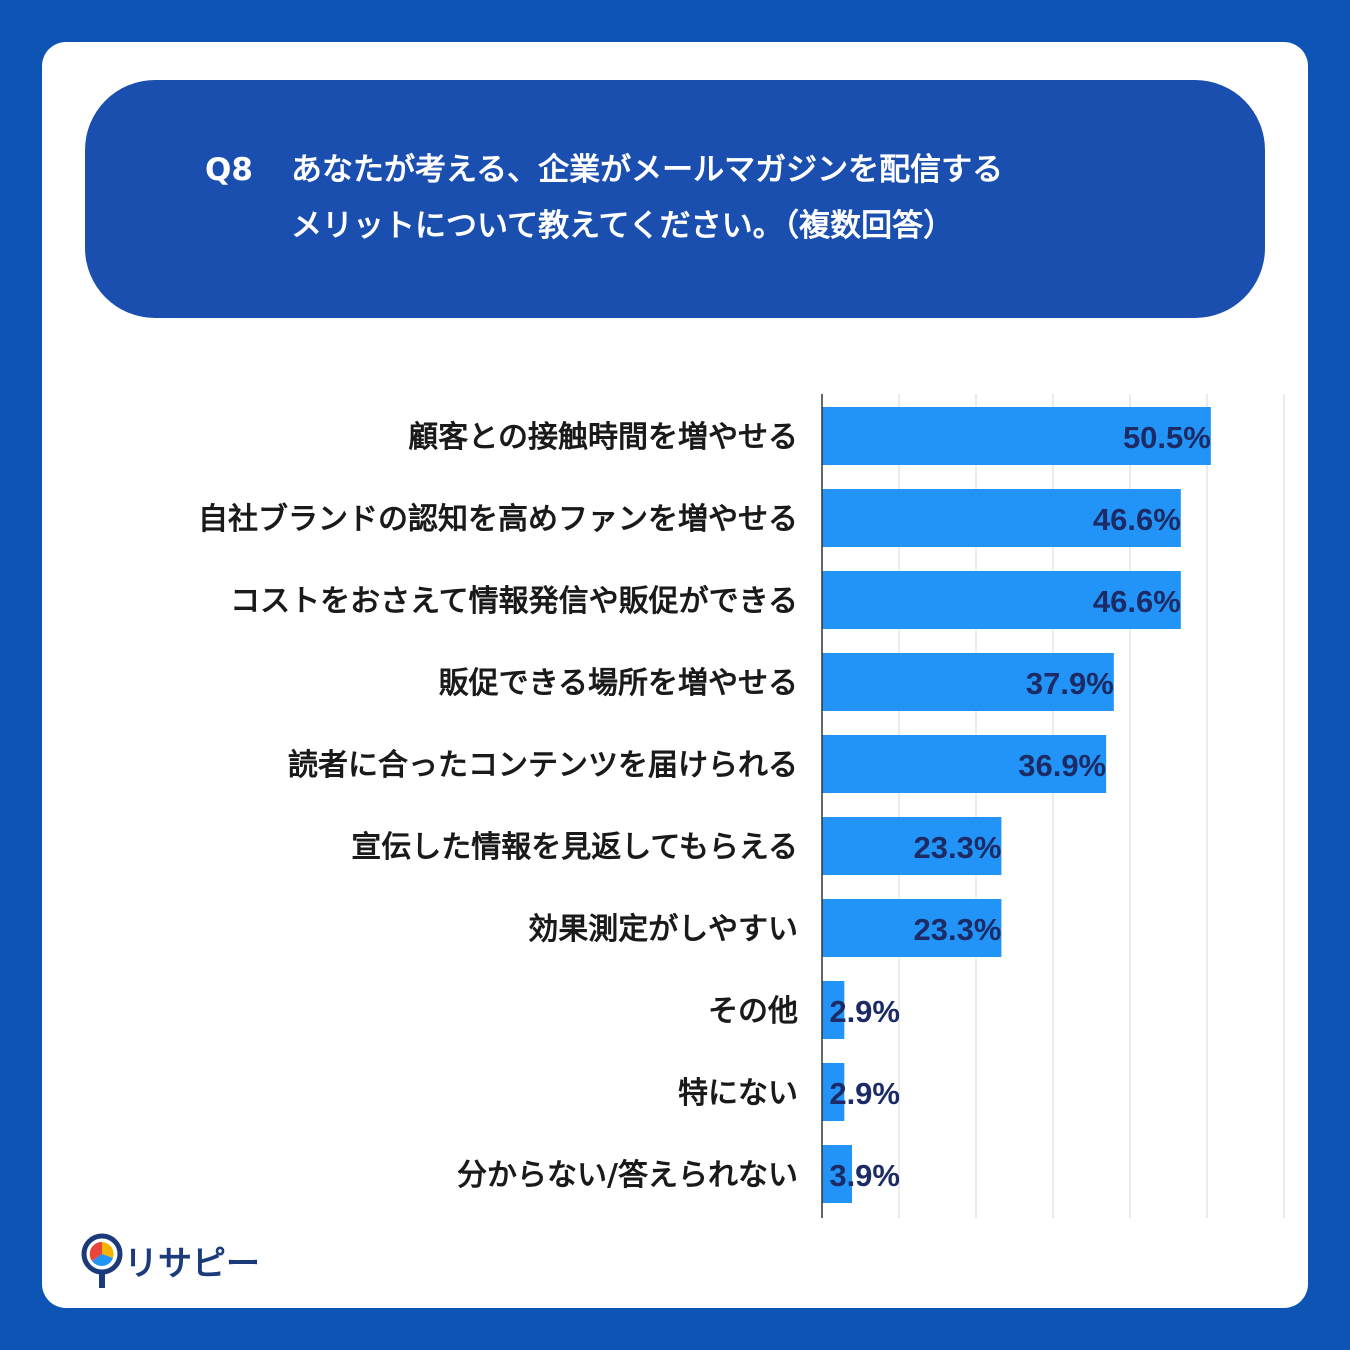  What do you see at coordinates (1062, 765) in the screenshot?
I see `data-label: 36.9%` at bounding box center [1062, 765].